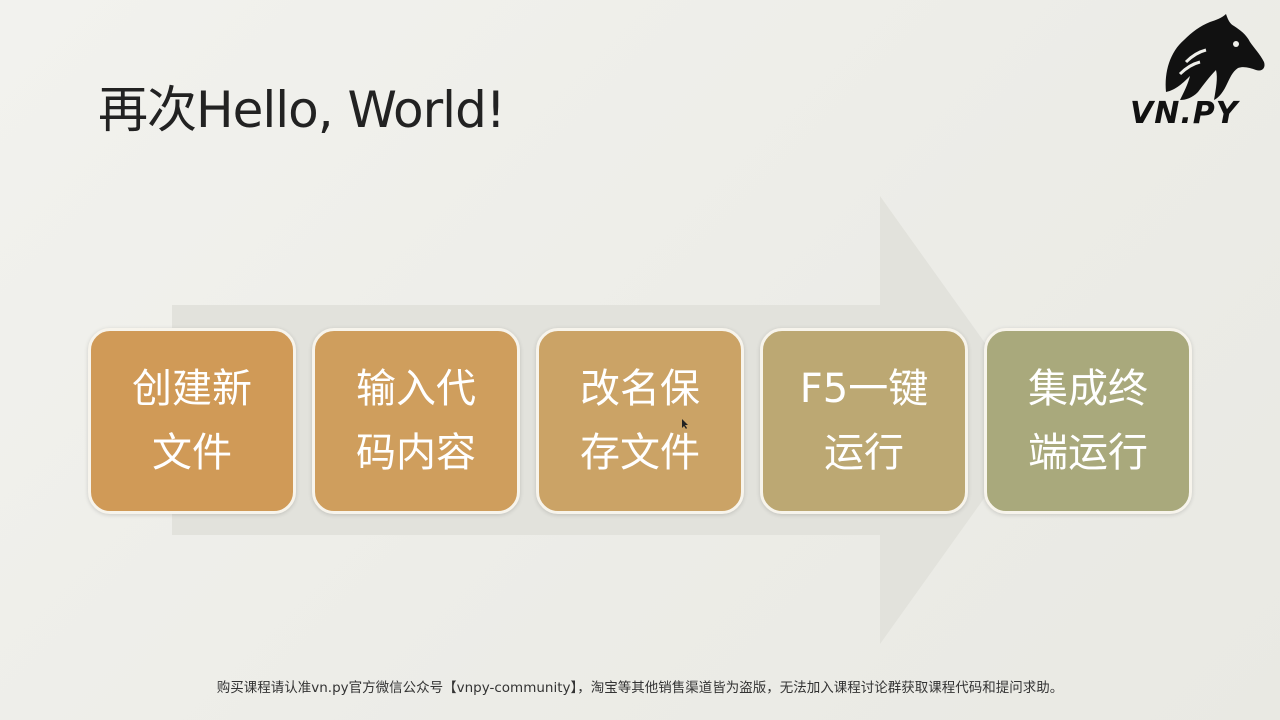  I want to click on step-label: 输入代码内容, so click(416, 421).